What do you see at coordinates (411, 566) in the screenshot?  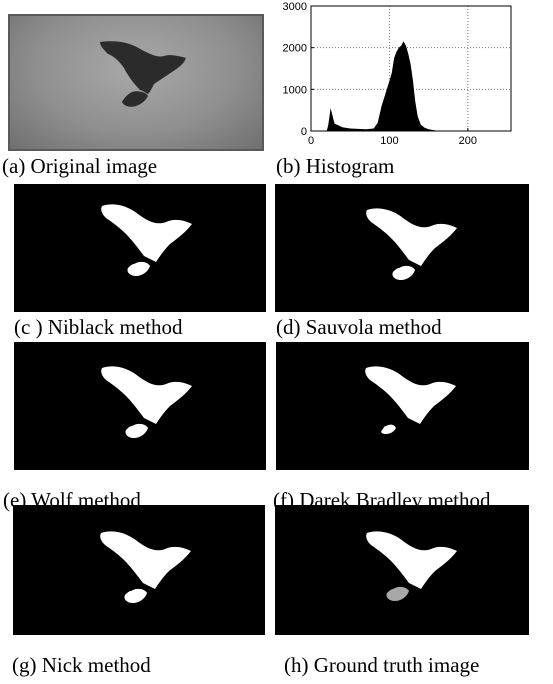 I see `bird-mask-ground-truth` at bounding box center [411, 566].